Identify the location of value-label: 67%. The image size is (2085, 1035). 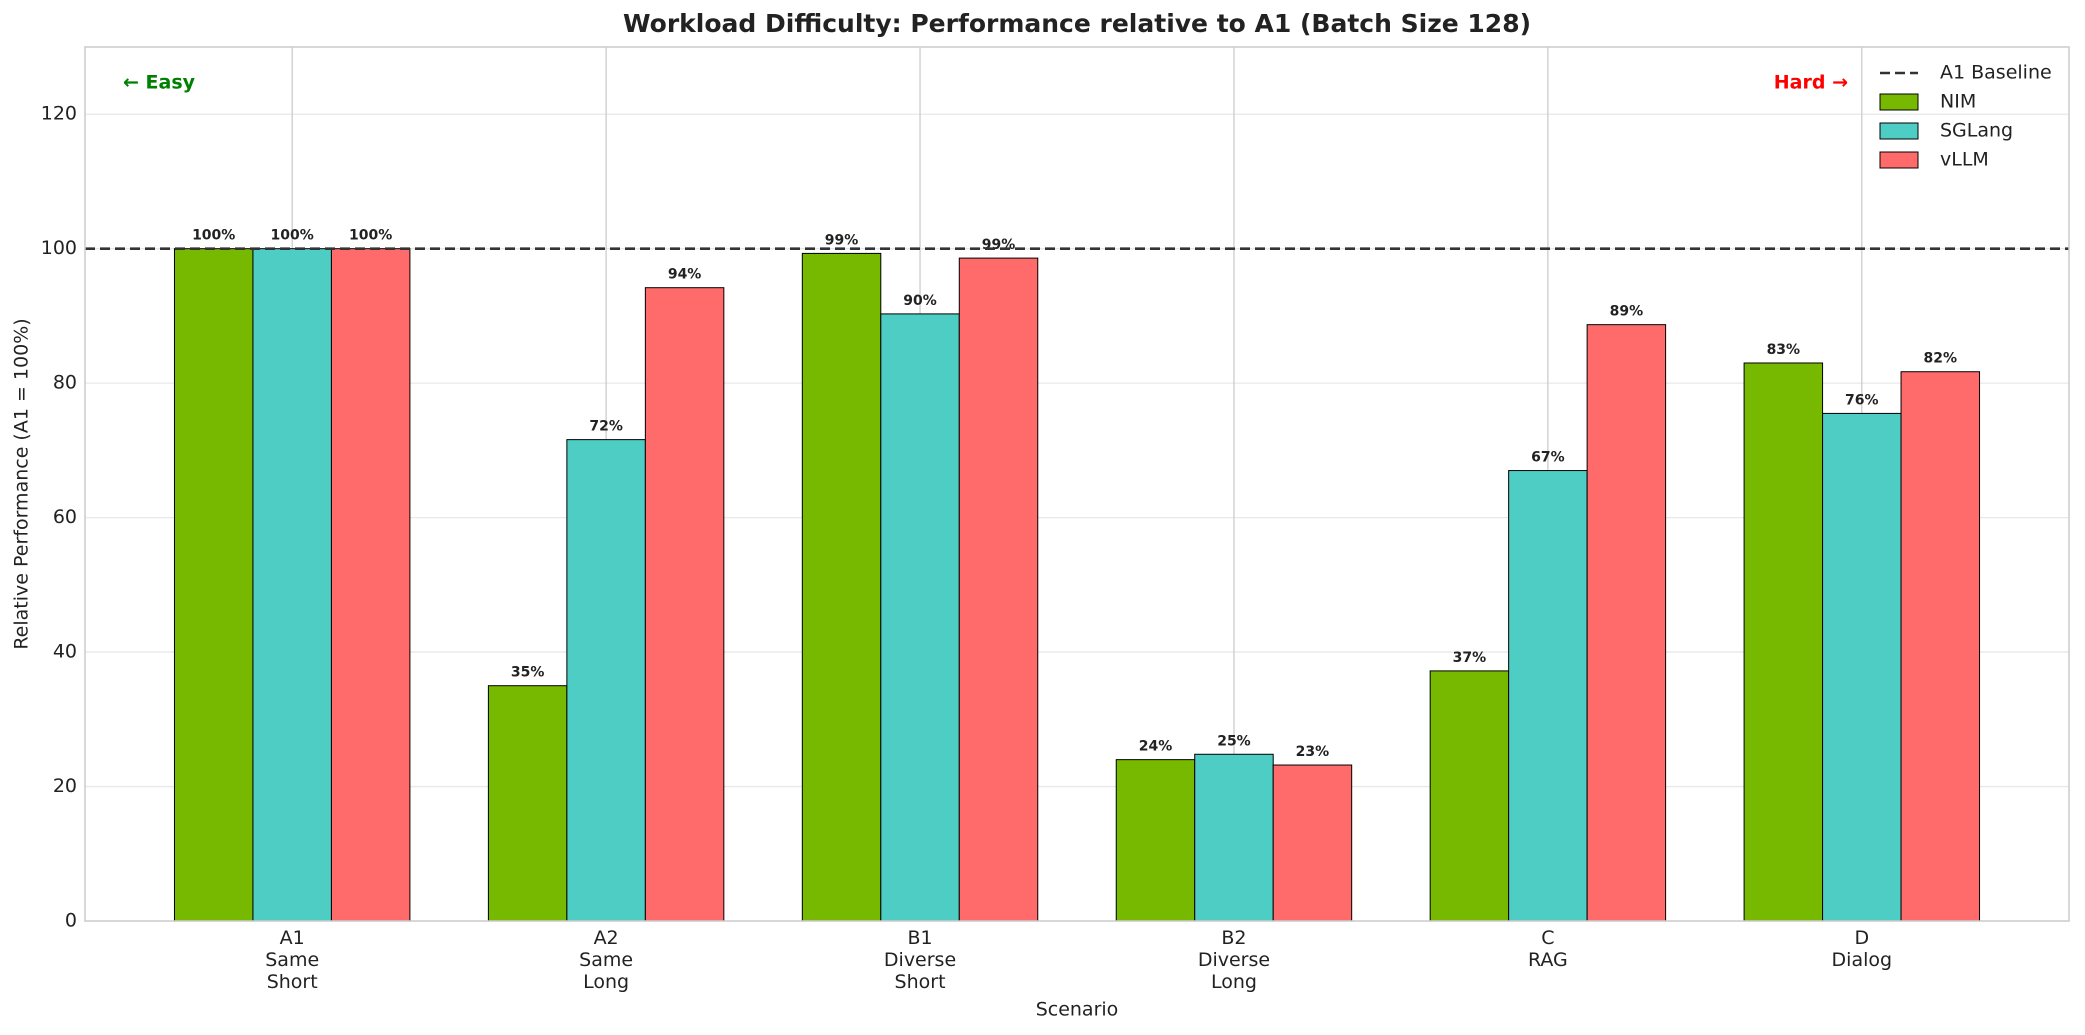
(1548, 458).